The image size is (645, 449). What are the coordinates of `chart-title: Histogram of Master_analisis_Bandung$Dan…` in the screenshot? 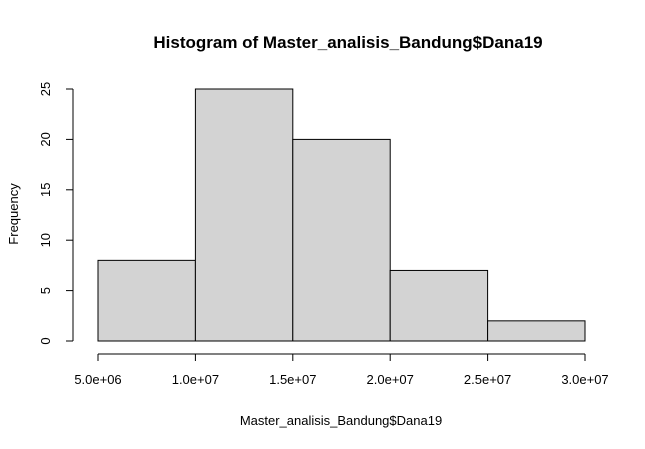 It's located at (347, 42).